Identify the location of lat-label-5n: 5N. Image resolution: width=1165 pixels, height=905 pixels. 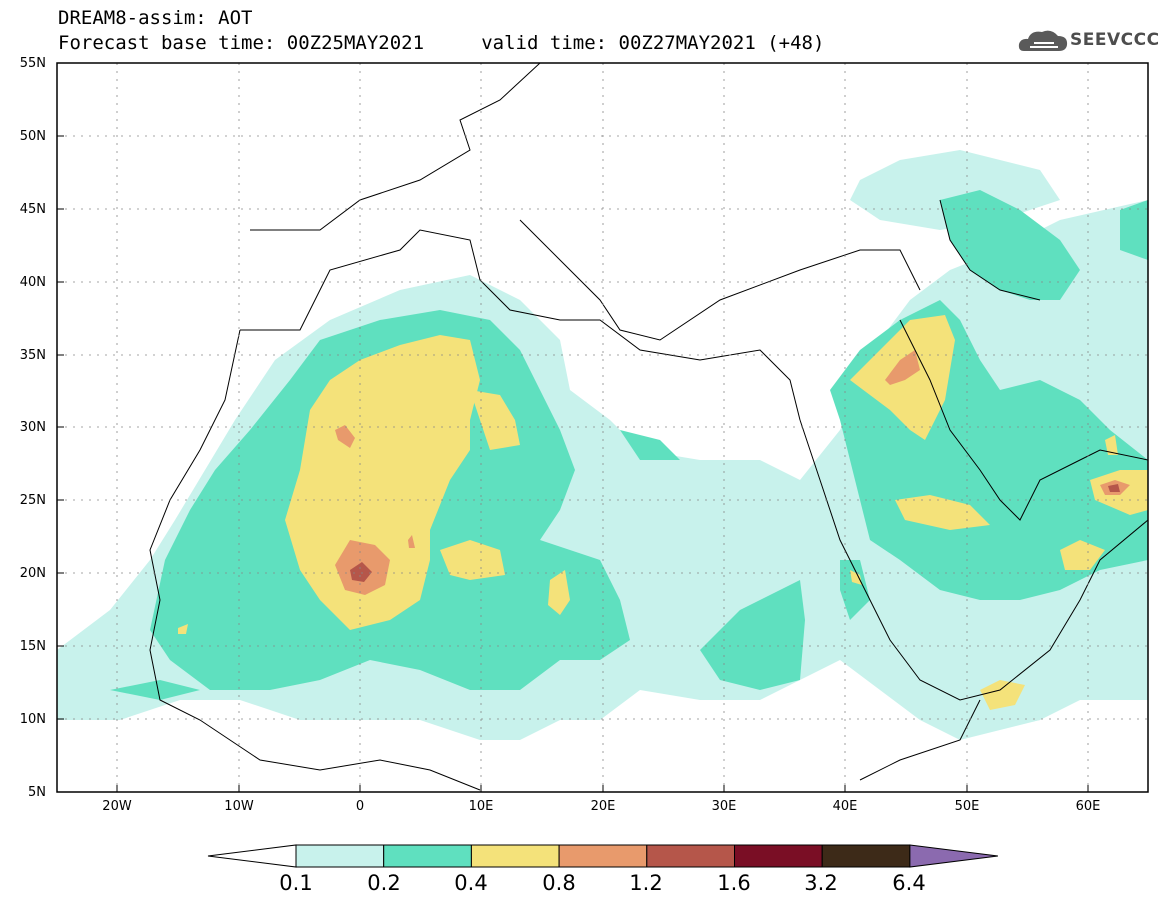
(37, 792).